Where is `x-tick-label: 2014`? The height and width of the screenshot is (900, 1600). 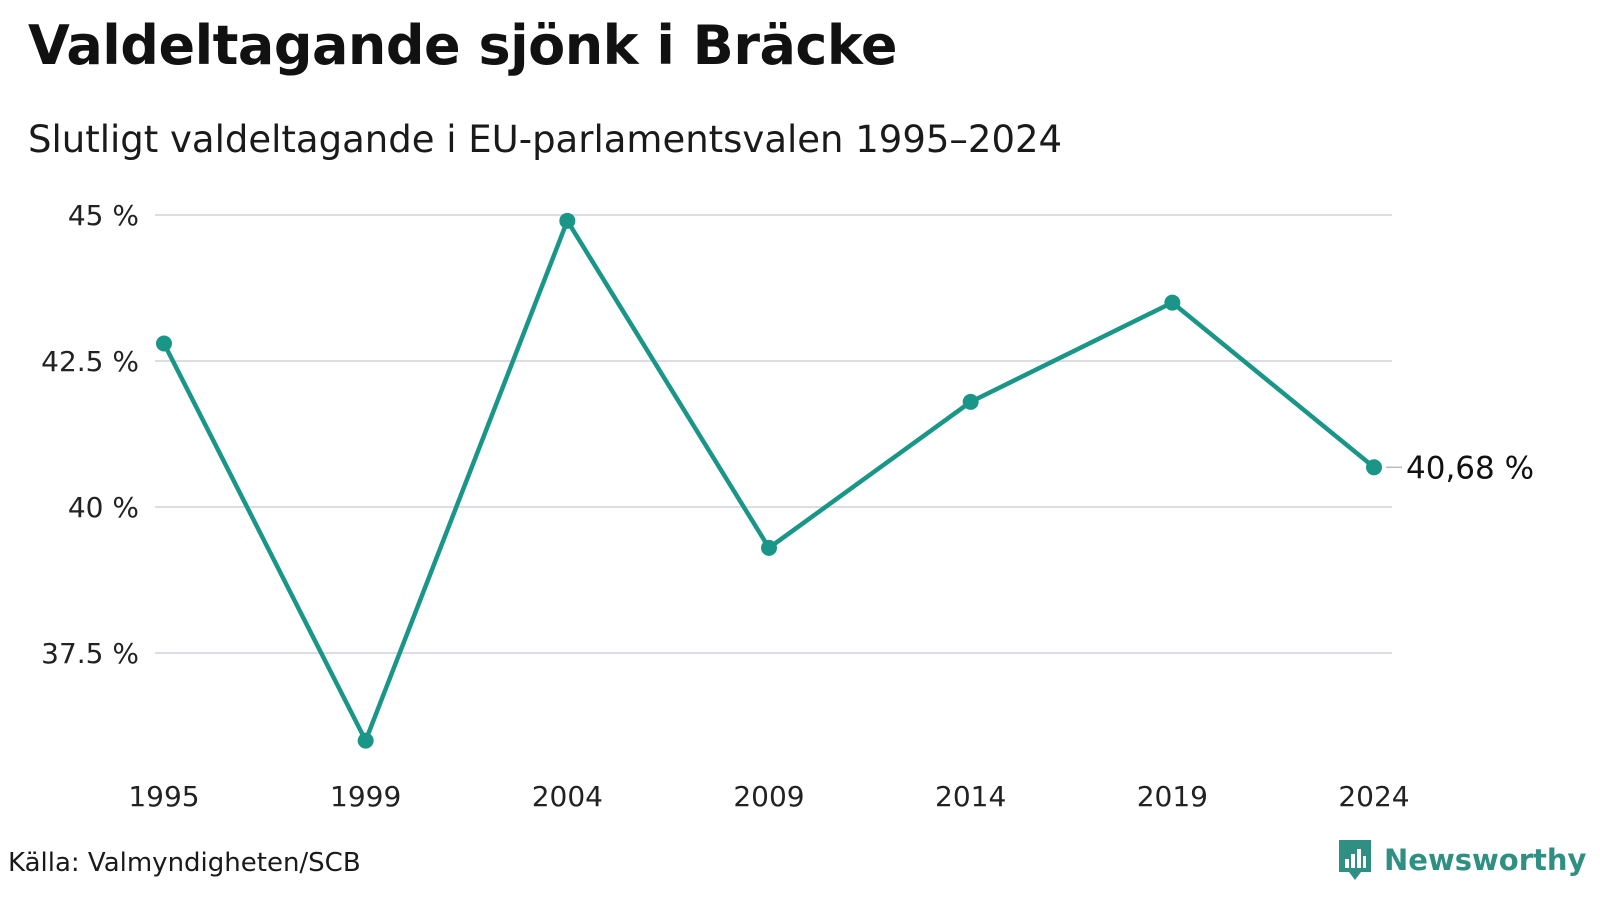 x-tick-label: 2014 is located at coordinates (970, 796).